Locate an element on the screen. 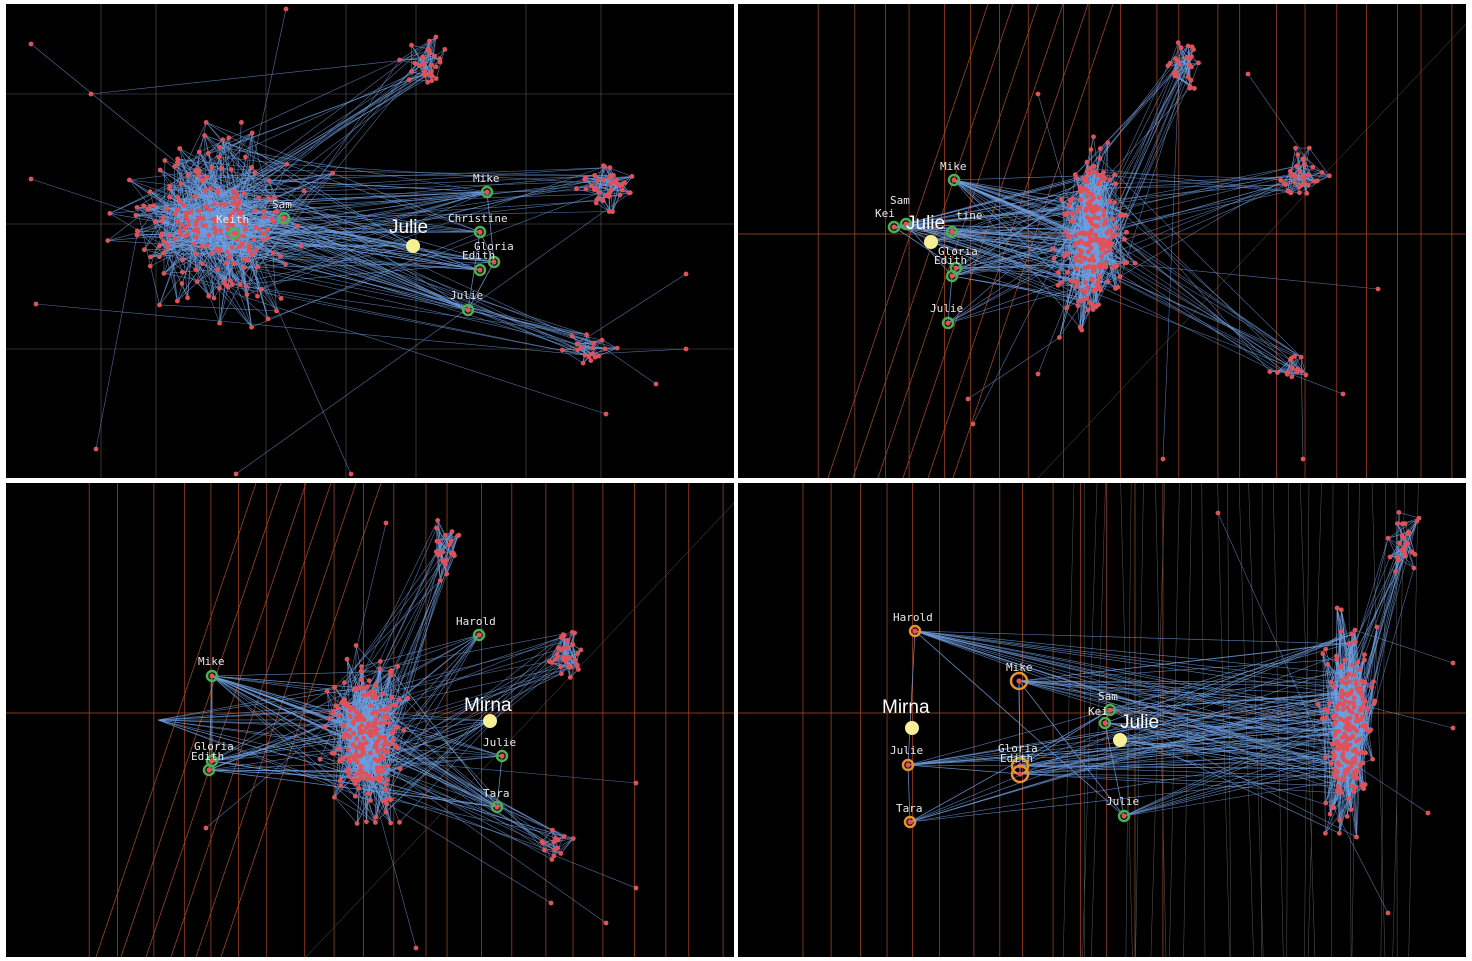 The height and width of the screenshot is (961, 1472). node-gloria-ring is located at coordinates (494, 262).